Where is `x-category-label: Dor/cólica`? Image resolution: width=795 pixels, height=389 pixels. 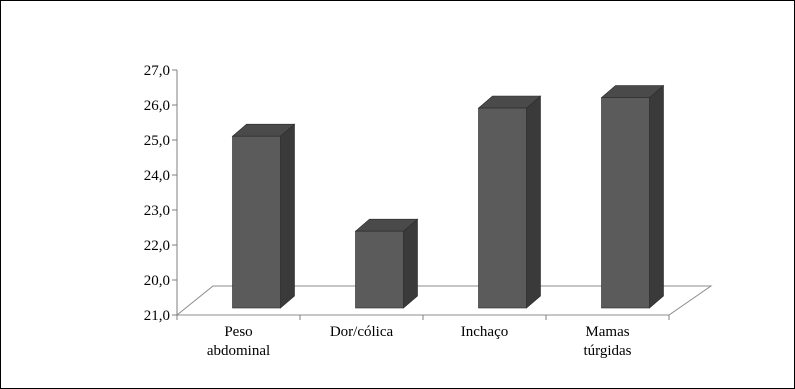
x-category-label: Dor/cólica is located at coordinates (362, 332).